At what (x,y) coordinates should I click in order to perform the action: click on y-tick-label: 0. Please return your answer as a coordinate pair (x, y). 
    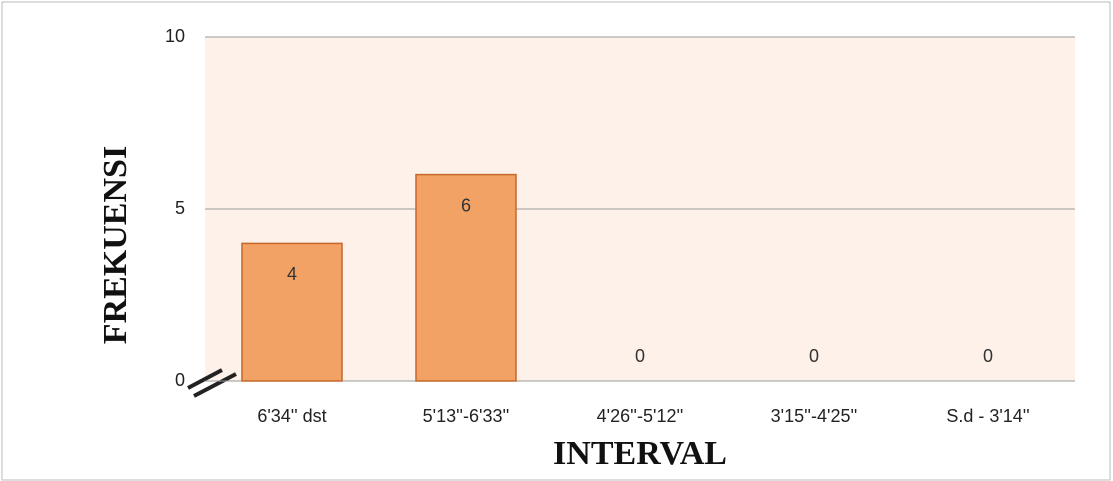
    Looking at the image, I should click on (180, 380).